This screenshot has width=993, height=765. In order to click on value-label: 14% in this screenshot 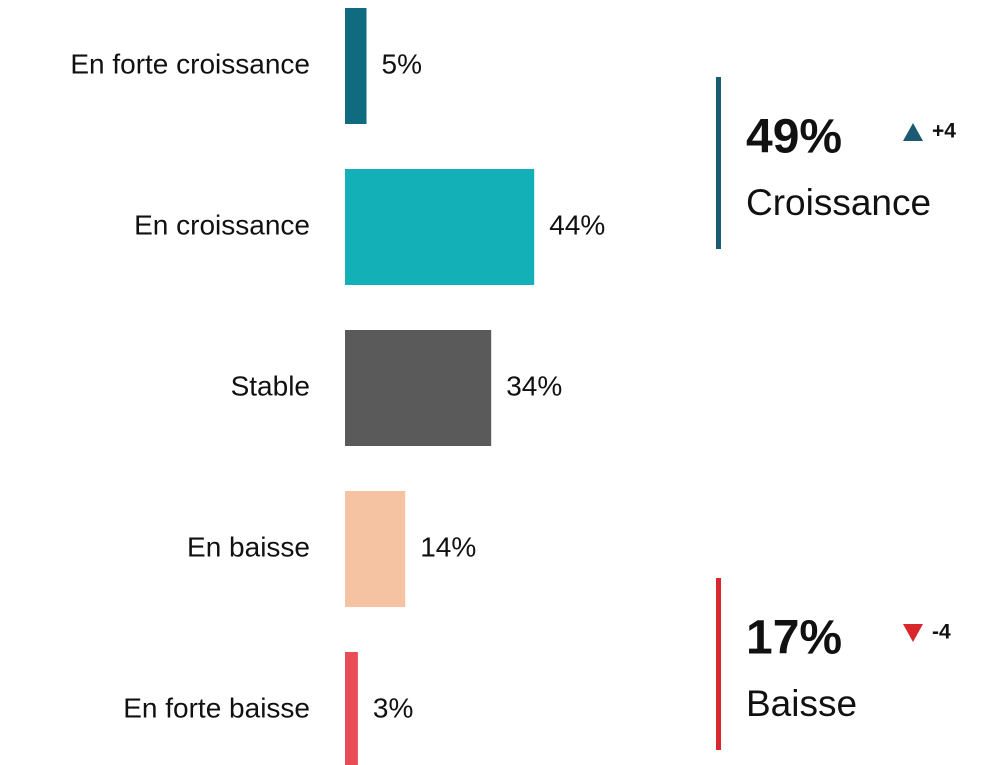, I will do `click(448, 546)`.